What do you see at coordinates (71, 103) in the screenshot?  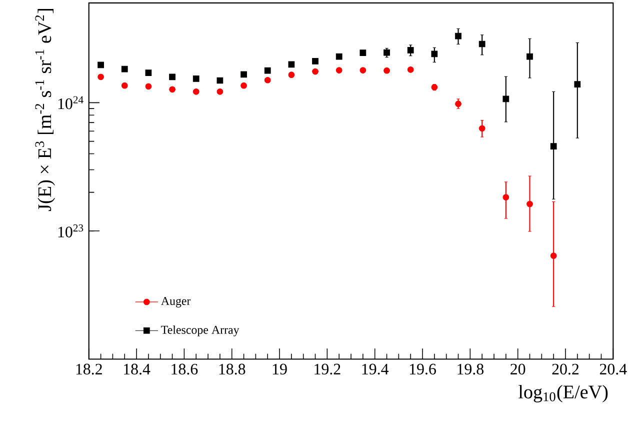 I see `y-tick-label: 10$^{24}$` at bounding box center [71, 103].